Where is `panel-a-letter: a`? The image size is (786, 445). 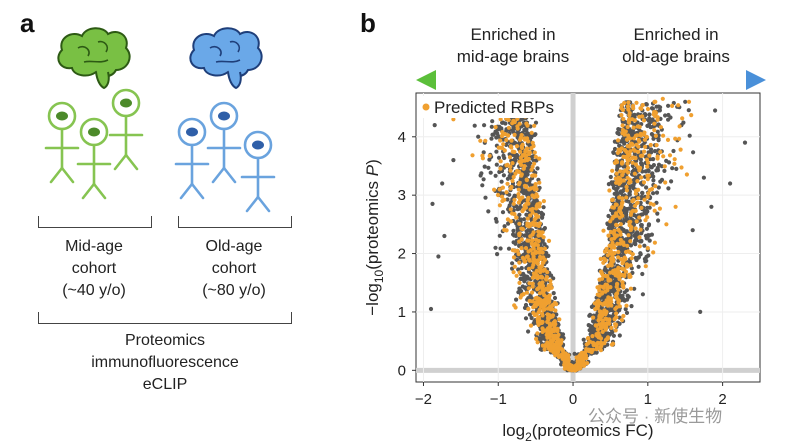 panel-a-letter: a is located at coordinates (27, 23).